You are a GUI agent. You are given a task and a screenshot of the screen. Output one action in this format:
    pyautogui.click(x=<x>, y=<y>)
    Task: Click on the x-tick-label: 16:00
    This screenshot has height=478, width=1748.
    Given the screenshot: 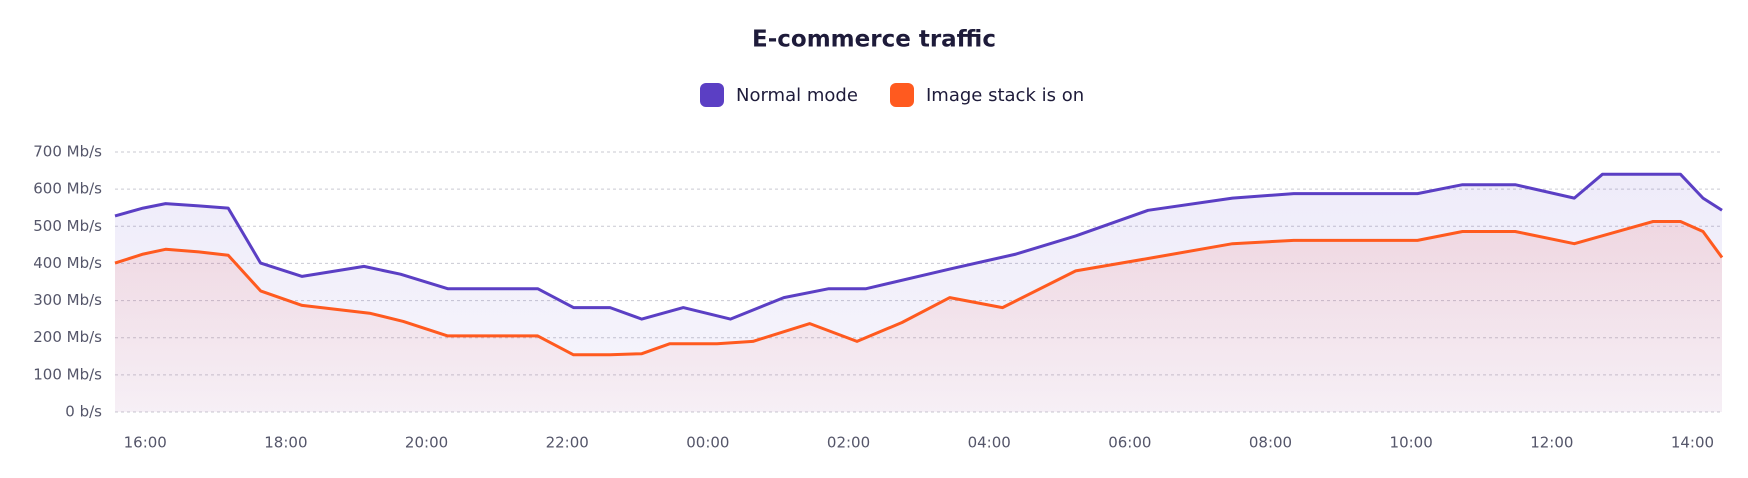 What is the action you would take?
    pyautogui.click(x=145, y=443)
    